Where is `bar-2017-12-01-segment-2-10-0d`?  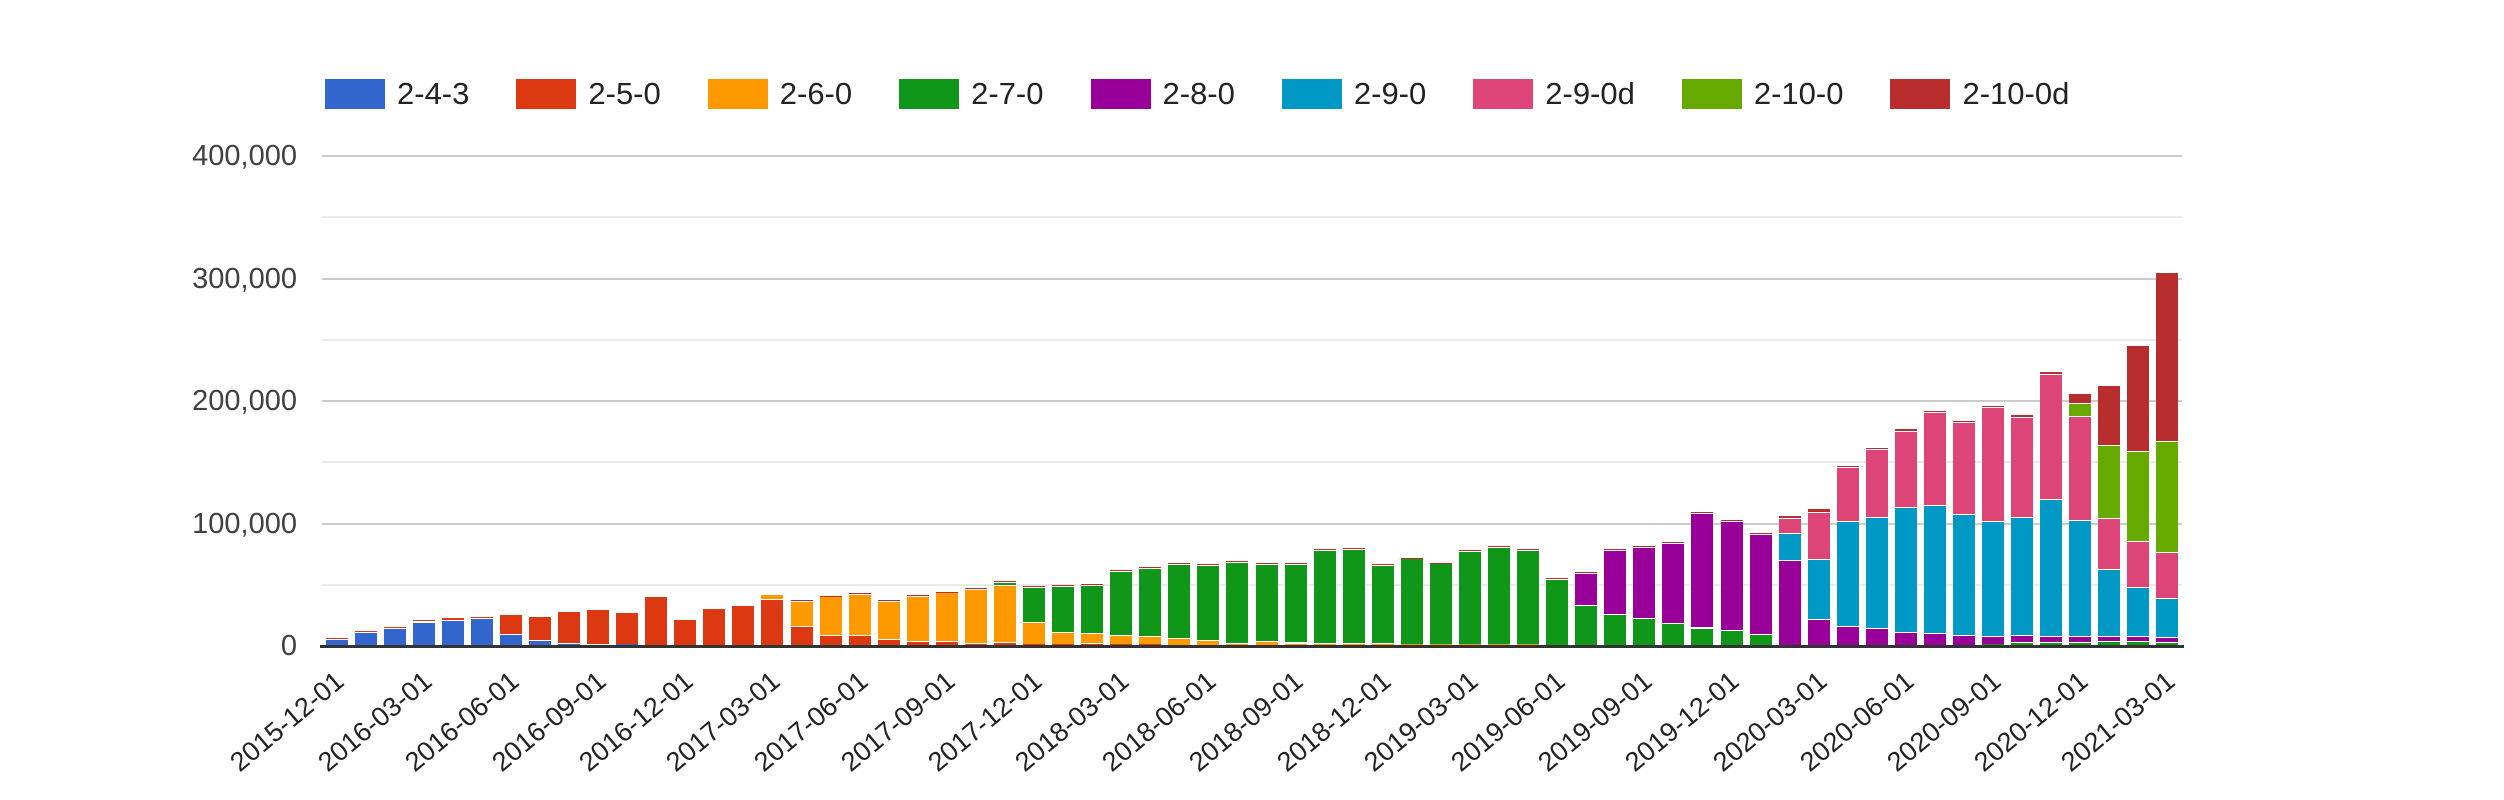 bar-2017-12-01-segment-2-10-0d is located at coordinates (1034, 587).